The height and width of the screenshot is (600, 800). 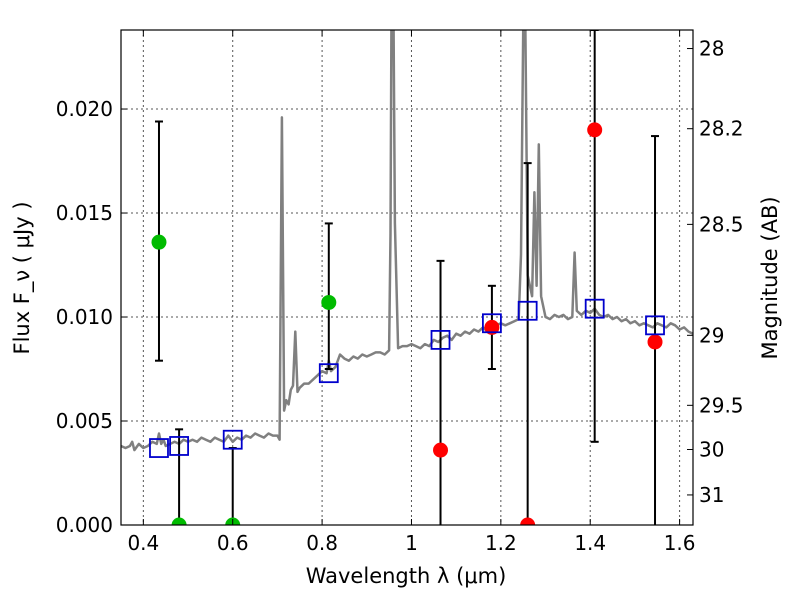 I want to click on right-axis-title: Magnitude (AB), so click(x=770, y=277).